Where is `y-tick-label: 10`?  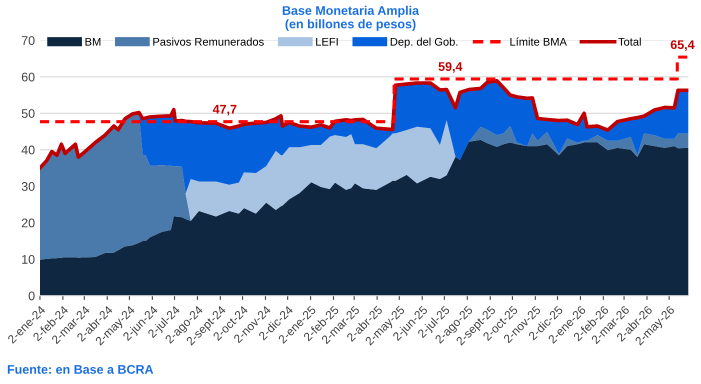 y-tick-label: 10 is located at coordinates (28, 259).